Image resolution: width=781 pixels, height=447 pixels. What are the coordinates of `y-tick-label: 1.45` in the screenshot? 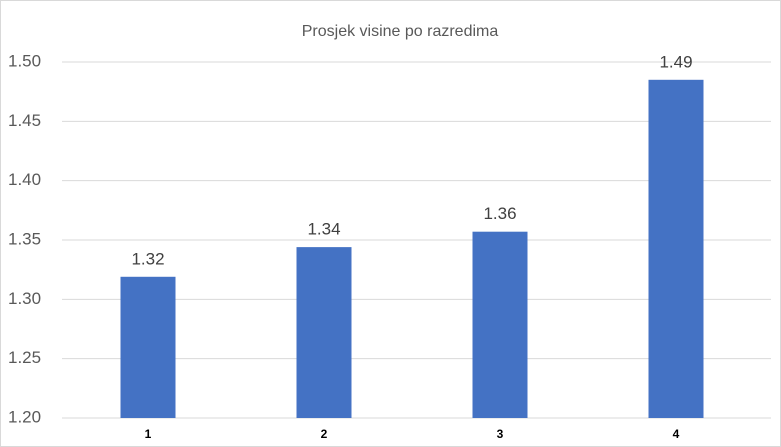 It's located at (24, 120).